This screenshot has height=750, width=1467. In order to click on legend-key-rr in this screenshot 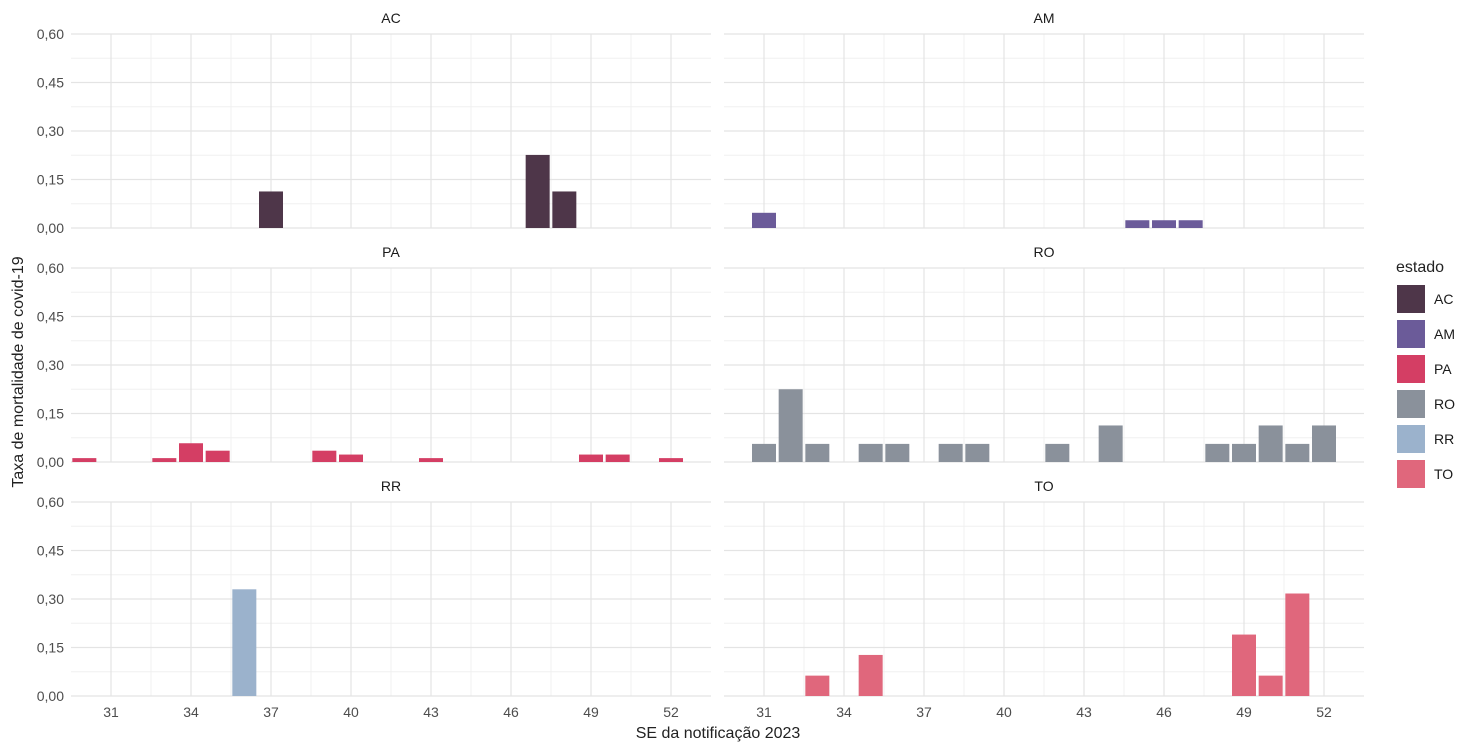, I will do `click(1411, 439)`.